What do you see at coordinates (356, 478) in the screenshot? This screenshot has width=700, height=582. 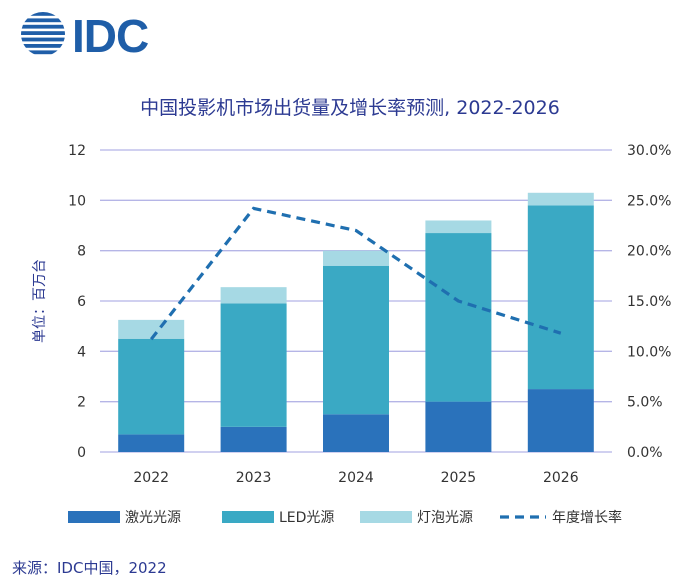 I see `x-tick-label: 2024` at bounding box center [356, 478].